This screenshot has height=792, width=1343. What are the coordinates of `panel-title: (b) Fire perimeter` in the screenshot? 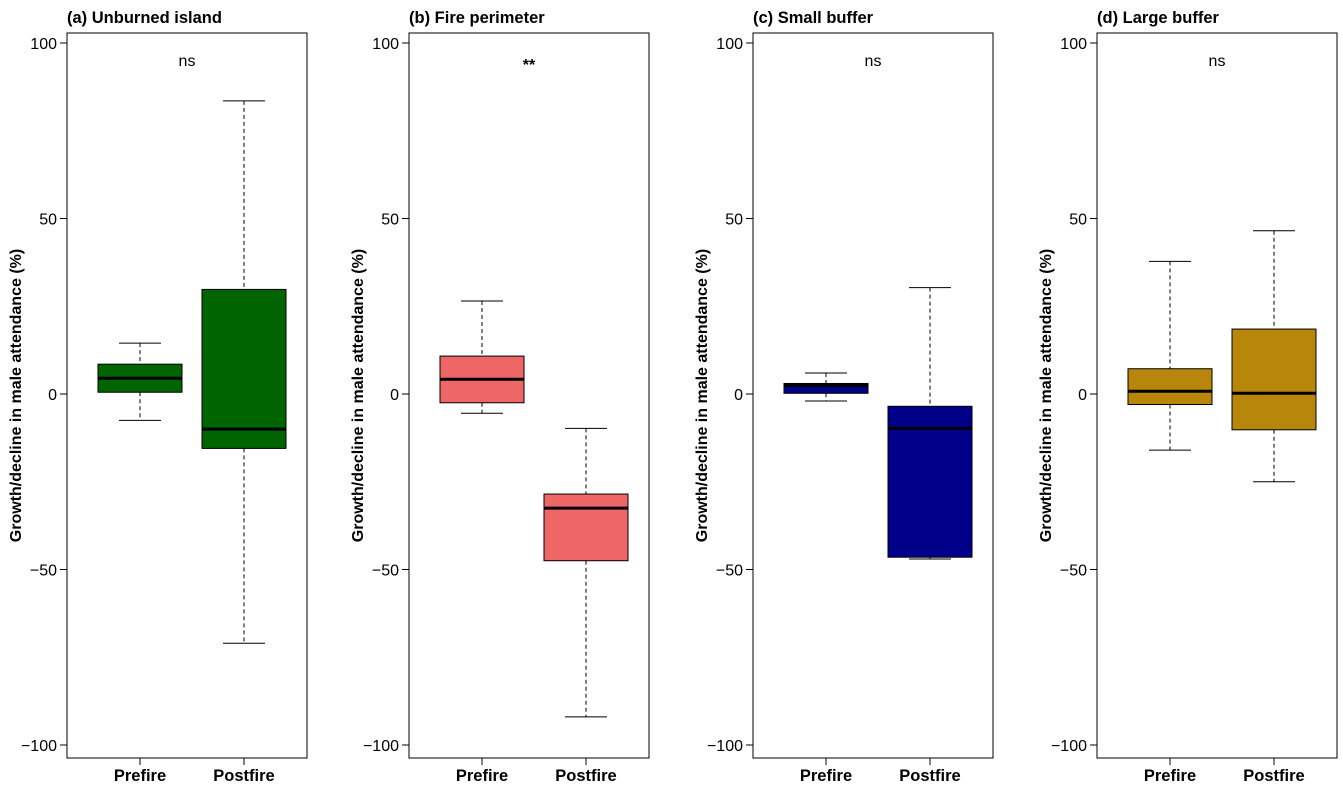 It's located at (477, 18).